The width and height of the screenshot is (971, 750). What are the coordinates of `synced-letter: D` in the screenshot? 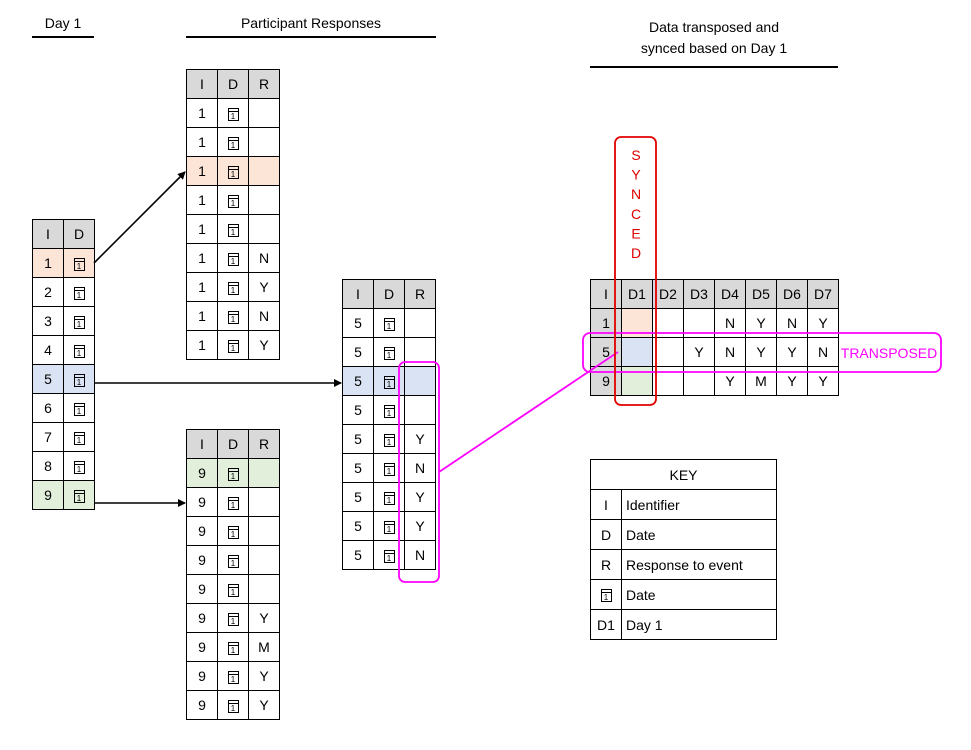 It's located at (636, 253).